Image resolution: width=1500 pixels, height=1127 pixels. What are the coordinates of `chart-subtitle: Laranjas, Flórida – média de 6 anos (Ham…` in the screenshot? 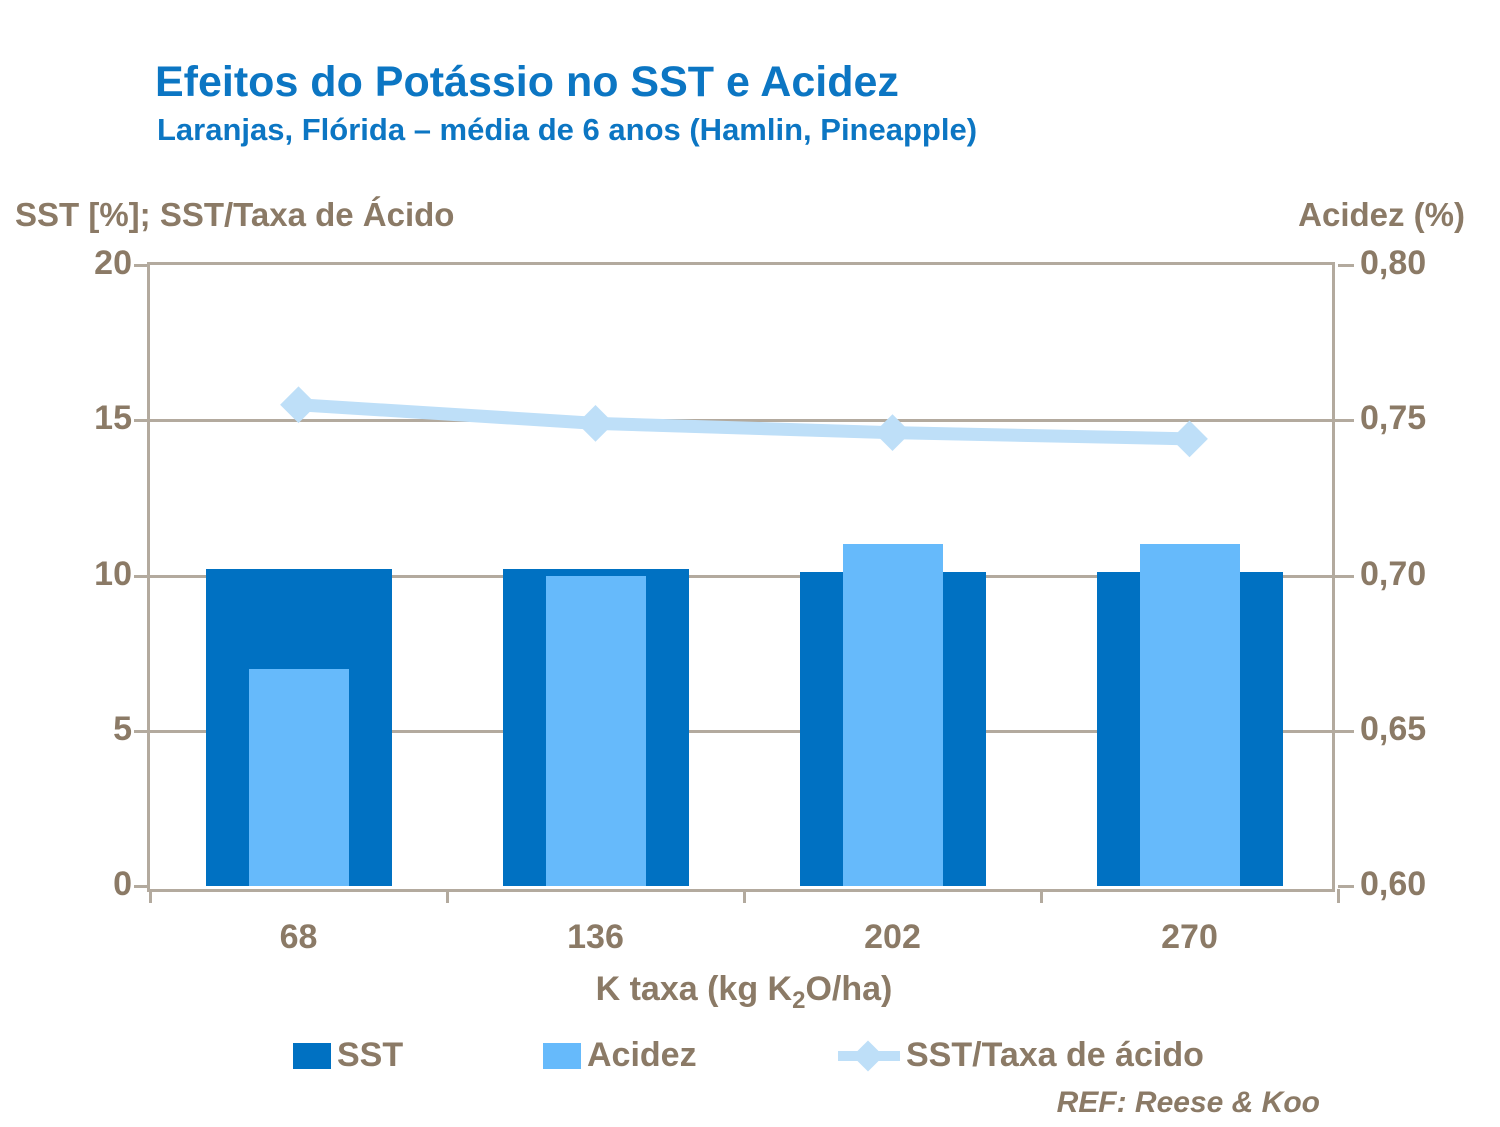 It's located at (567, 129).